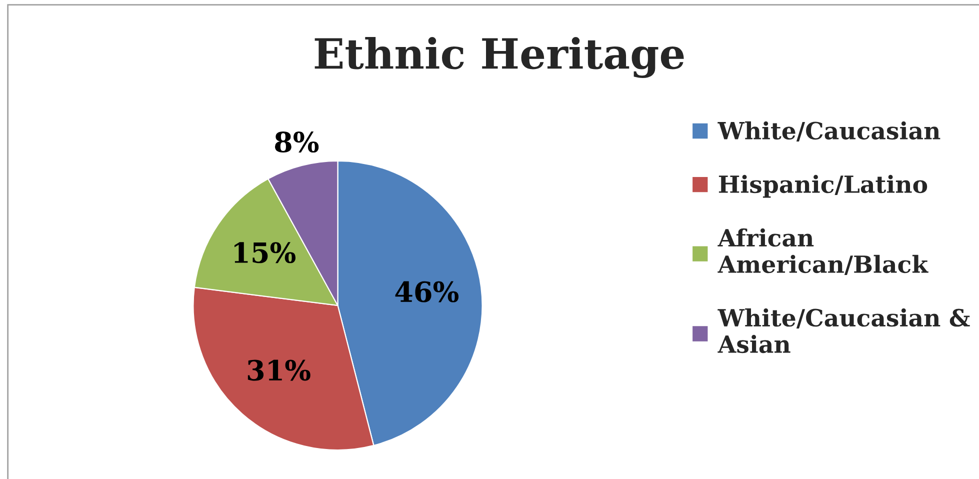 The image size is (979, 479). I want to click on chart-title: Ethnic Heritage, so click(499, 57).